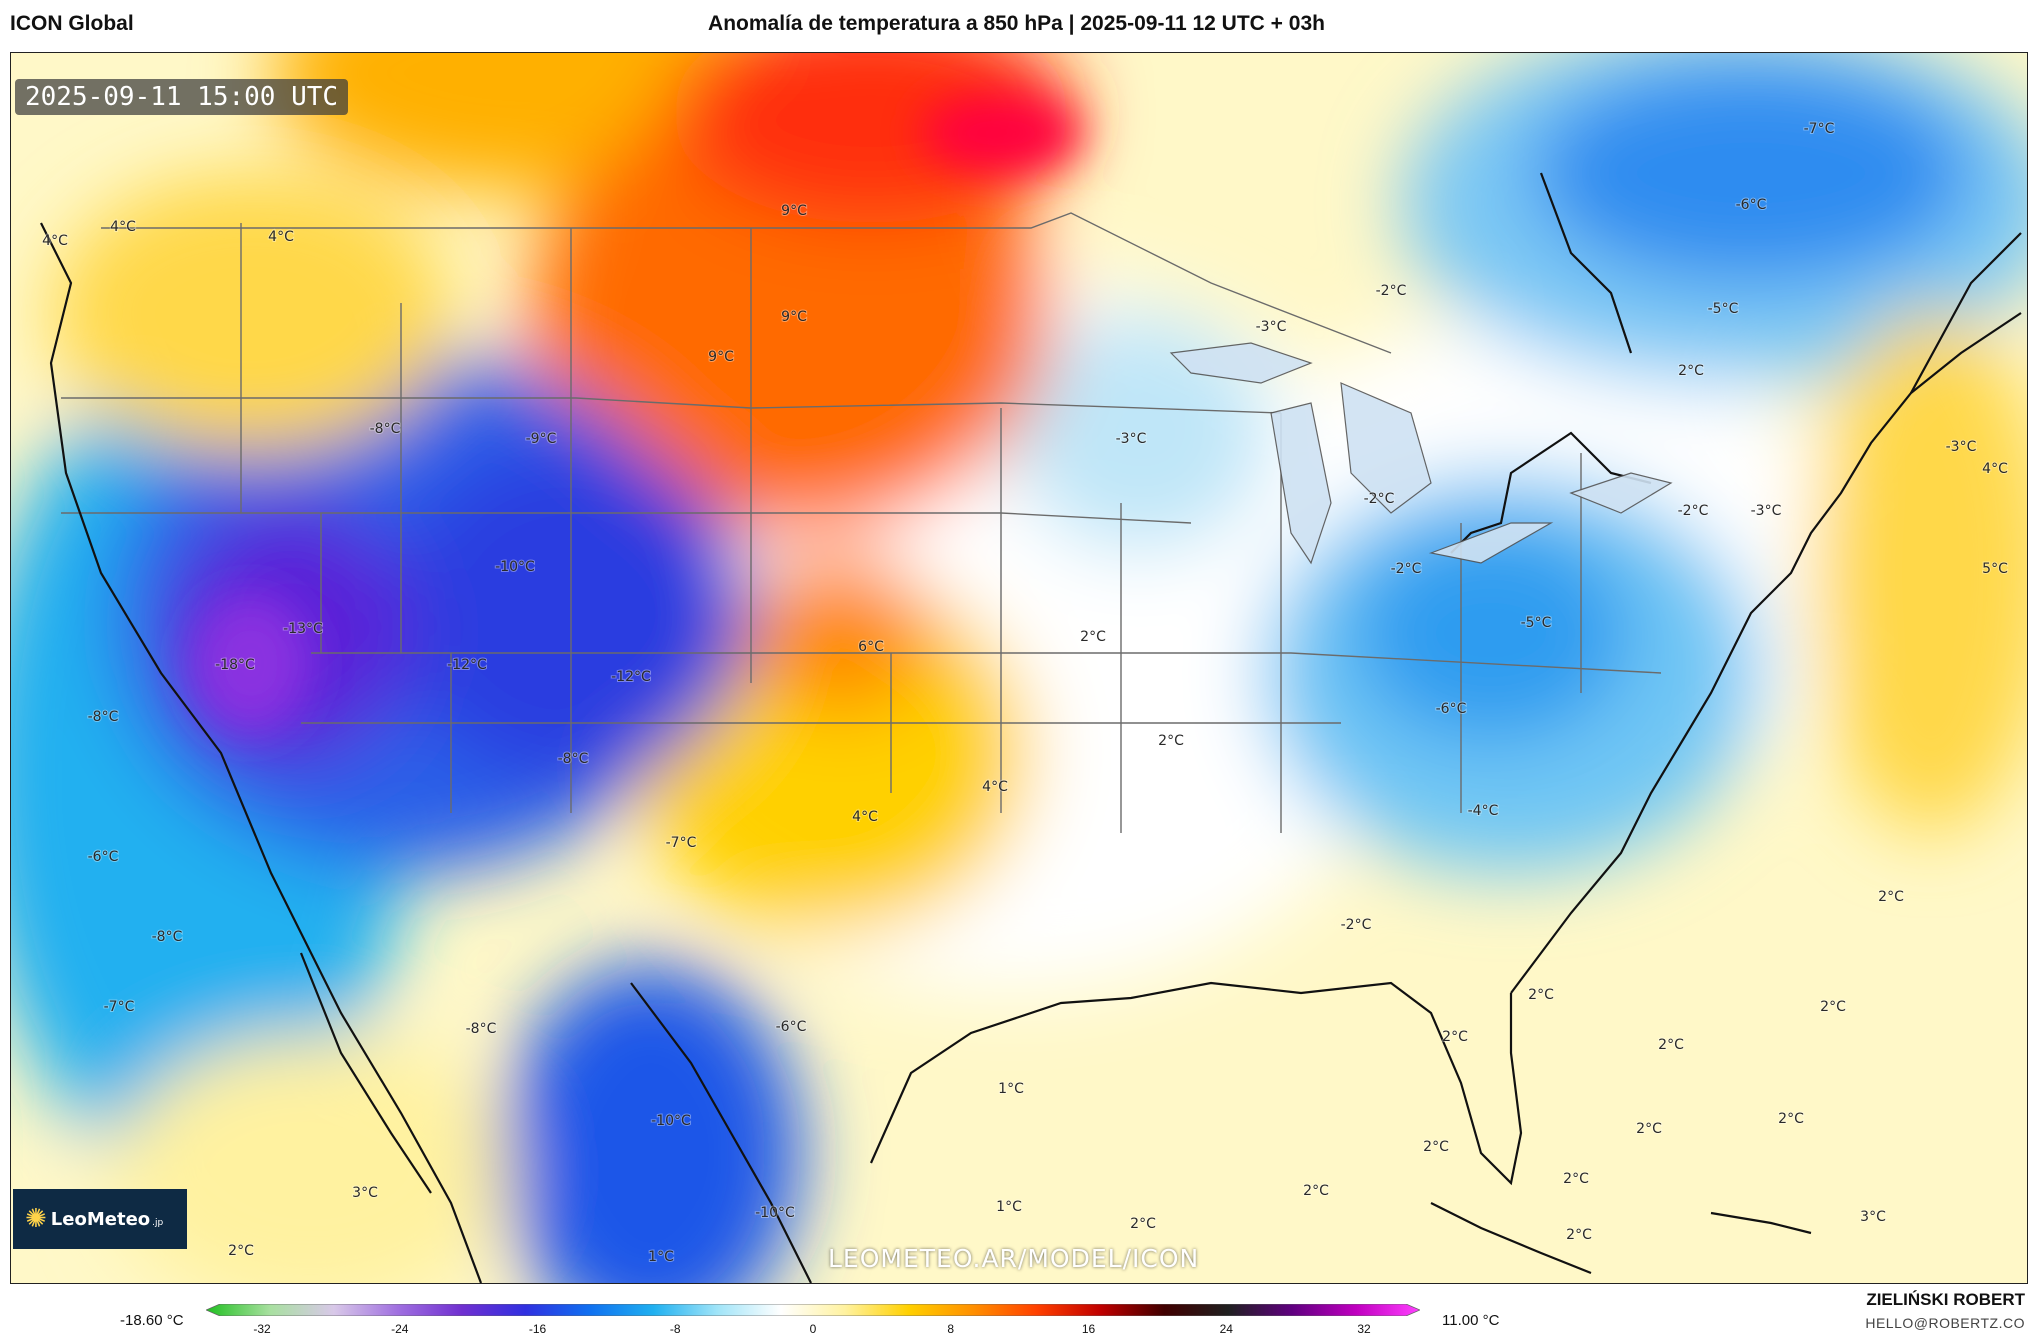 The image size is (2033, 1339). I want to click on leometeo-logo: ✺ LeoMeteo .jp, so click(100, 1219).